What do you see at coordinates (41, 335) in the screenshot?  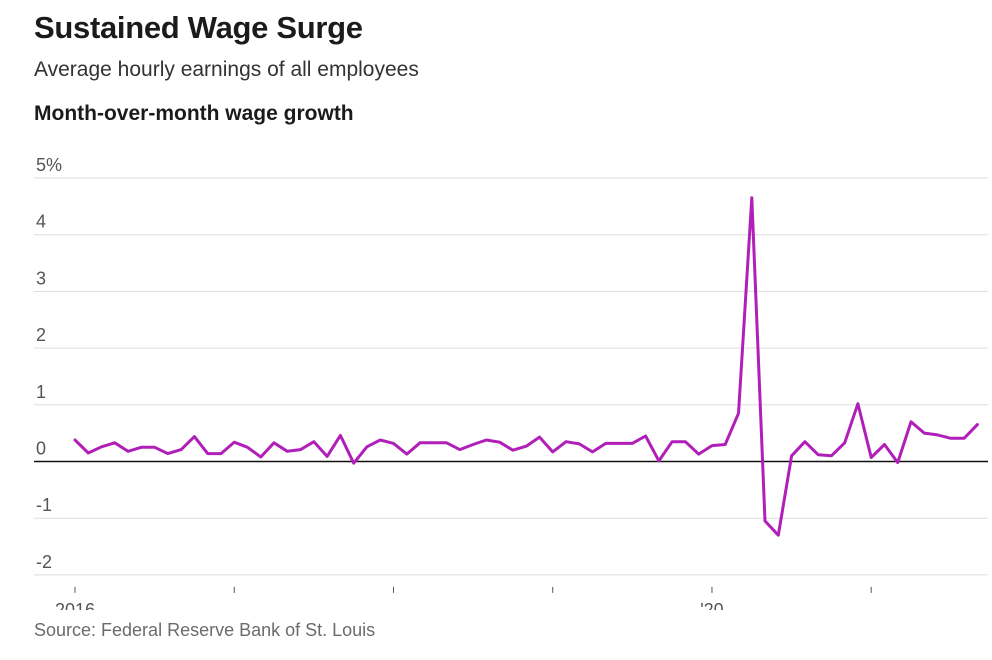 I see `y-tick-label: 2` at bounding box center [41, 335].